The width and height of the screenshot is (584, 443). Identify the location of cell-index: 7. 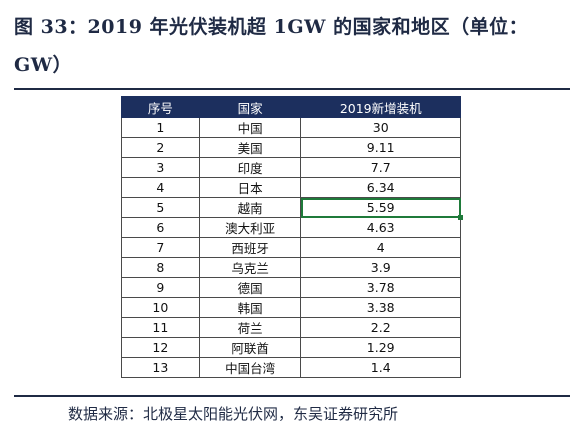
(160, 247).